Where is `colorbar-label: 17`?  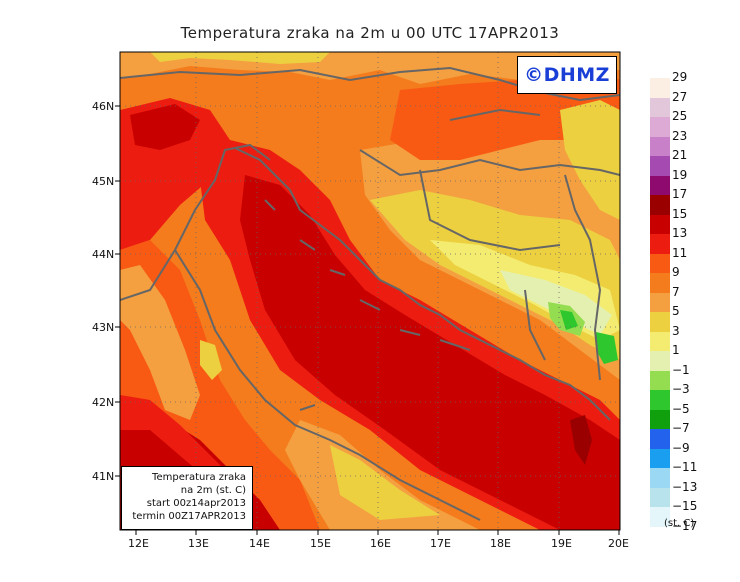 colorbar-label: 17 is located at coordinates (680, 194).